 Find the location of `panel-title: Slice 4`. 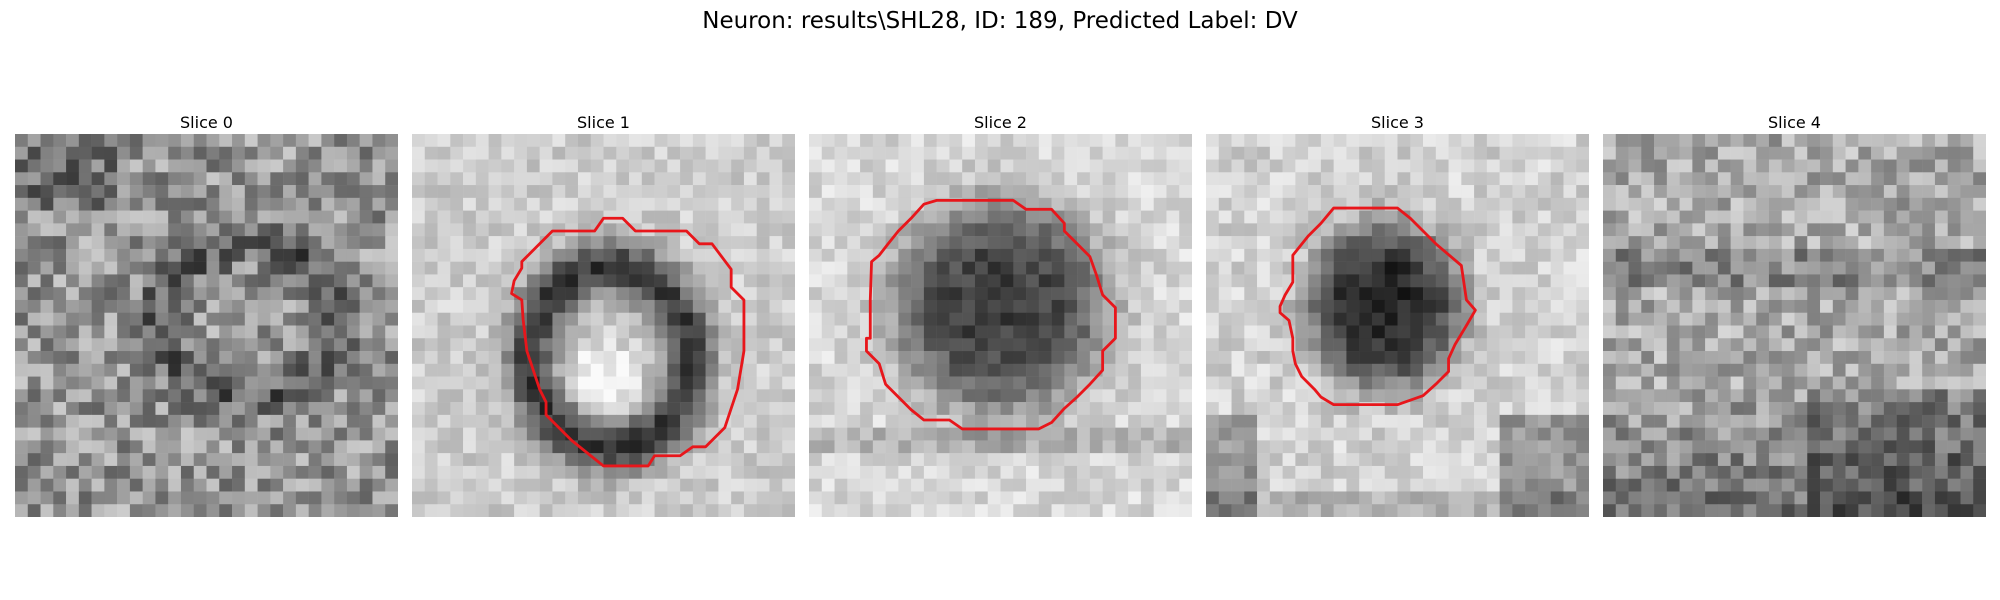

panel-title: Slice 4 is located at coordinates (1794, 122).